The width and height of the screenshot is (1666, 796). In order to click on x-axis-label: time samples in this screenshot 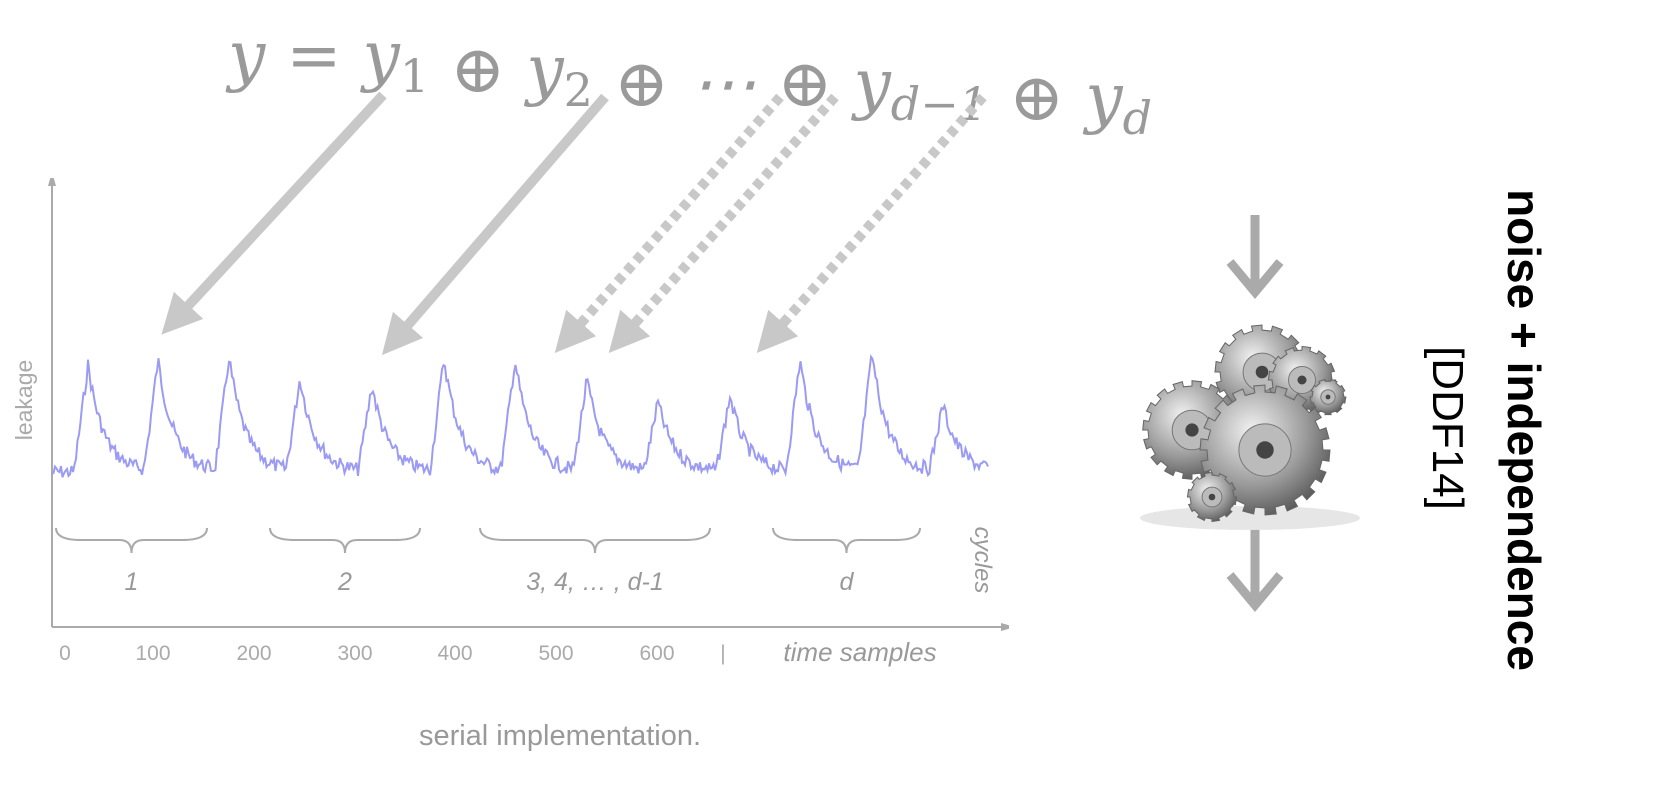, I will do `click(859, 652)`.